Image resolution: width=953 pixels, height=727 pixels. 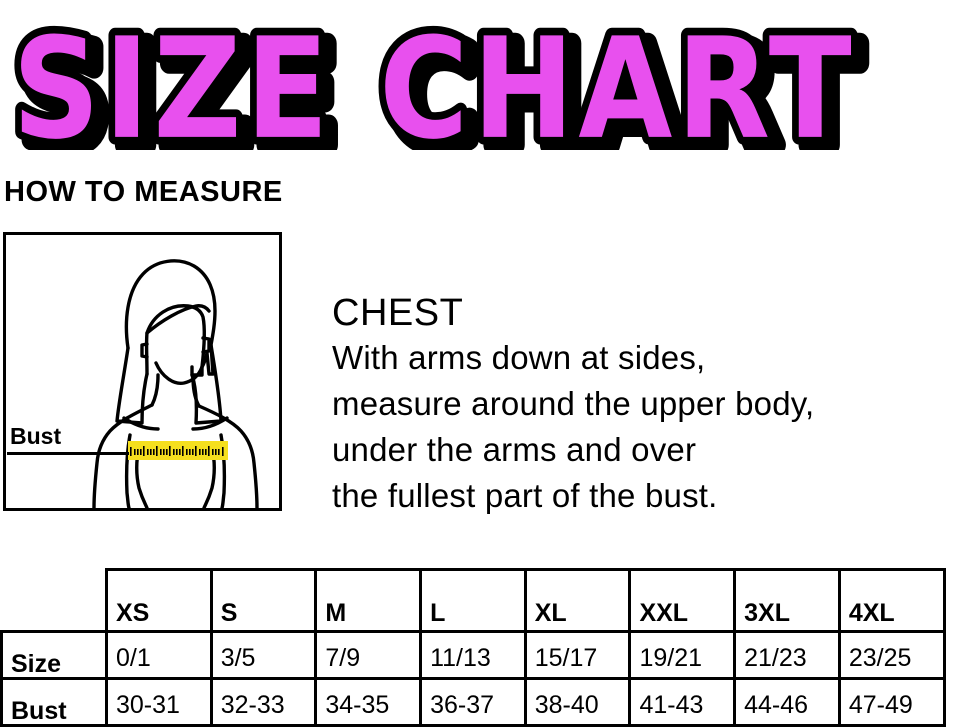 I want to click on chest-line-3: under the arms and over, so click(x=514, y=449).